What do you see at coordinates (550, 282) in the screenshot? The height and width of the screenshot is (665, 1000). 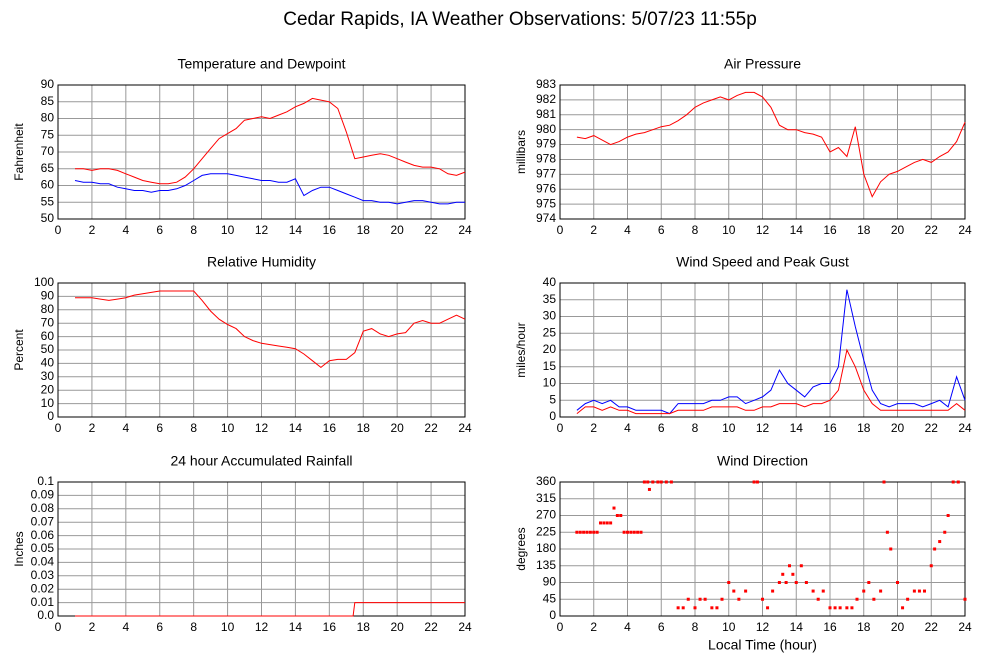 I see `y-tick-label: 40` at bounding box center [550, 282].